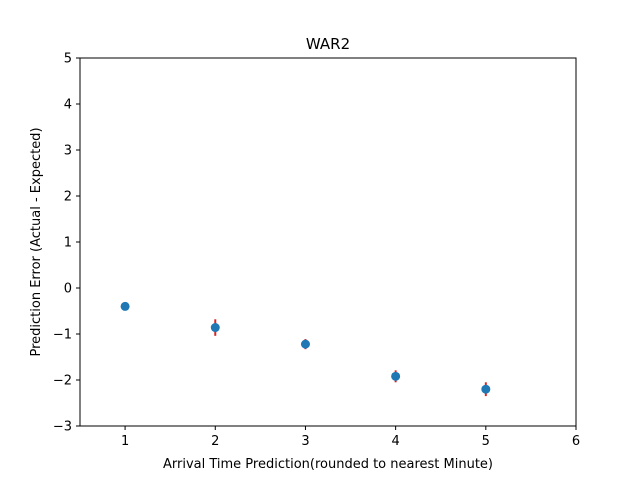  I want to click on y-axis: −3 −2 −1 0 1 2 3 4 5, so click(66, 243).